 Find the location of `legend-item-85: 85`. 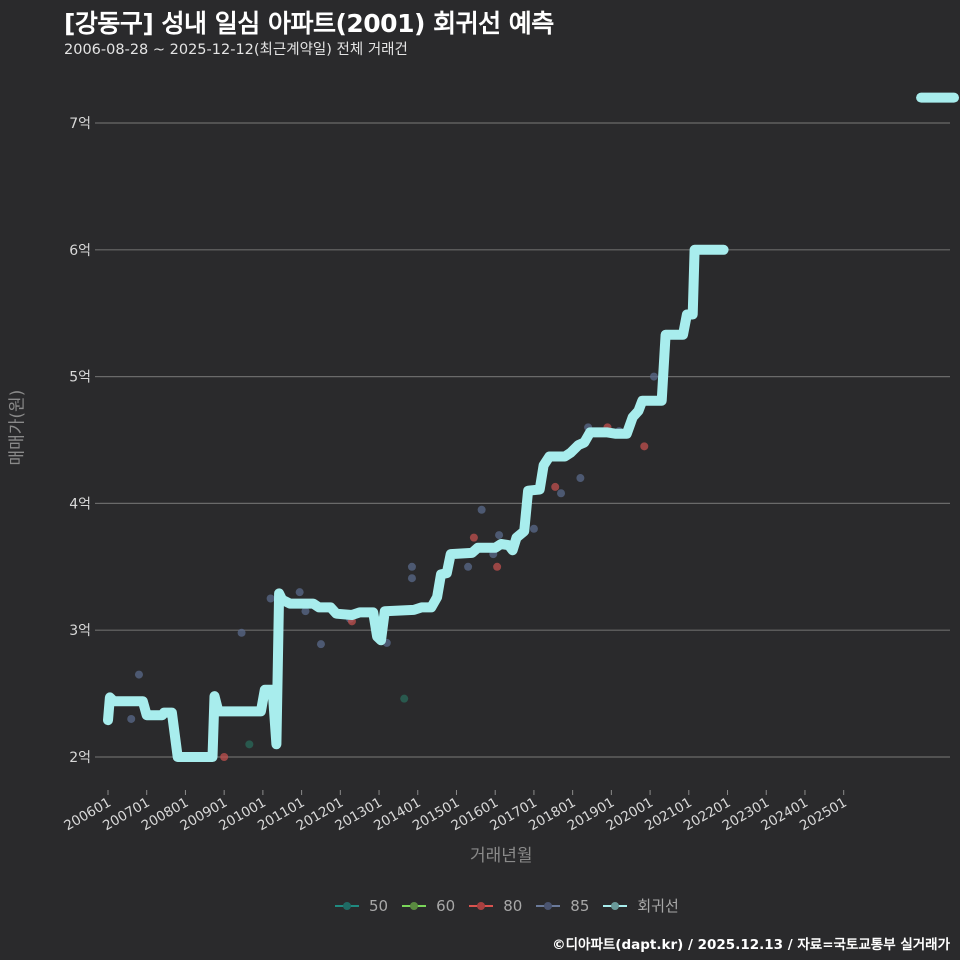

legend-item-85: 85 is located at coordinates (562, 906).